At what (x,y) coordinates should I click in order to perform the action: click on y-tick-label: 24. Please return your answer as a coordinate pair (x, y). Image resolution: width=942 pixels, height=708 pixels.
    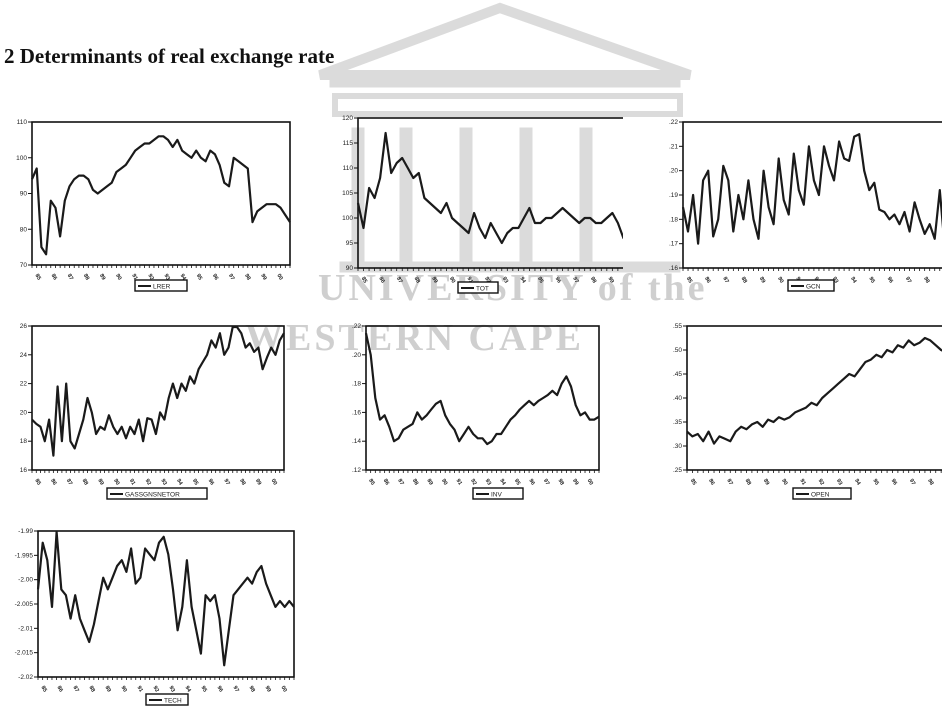
    Looking at the image, I should click on (24, 355).